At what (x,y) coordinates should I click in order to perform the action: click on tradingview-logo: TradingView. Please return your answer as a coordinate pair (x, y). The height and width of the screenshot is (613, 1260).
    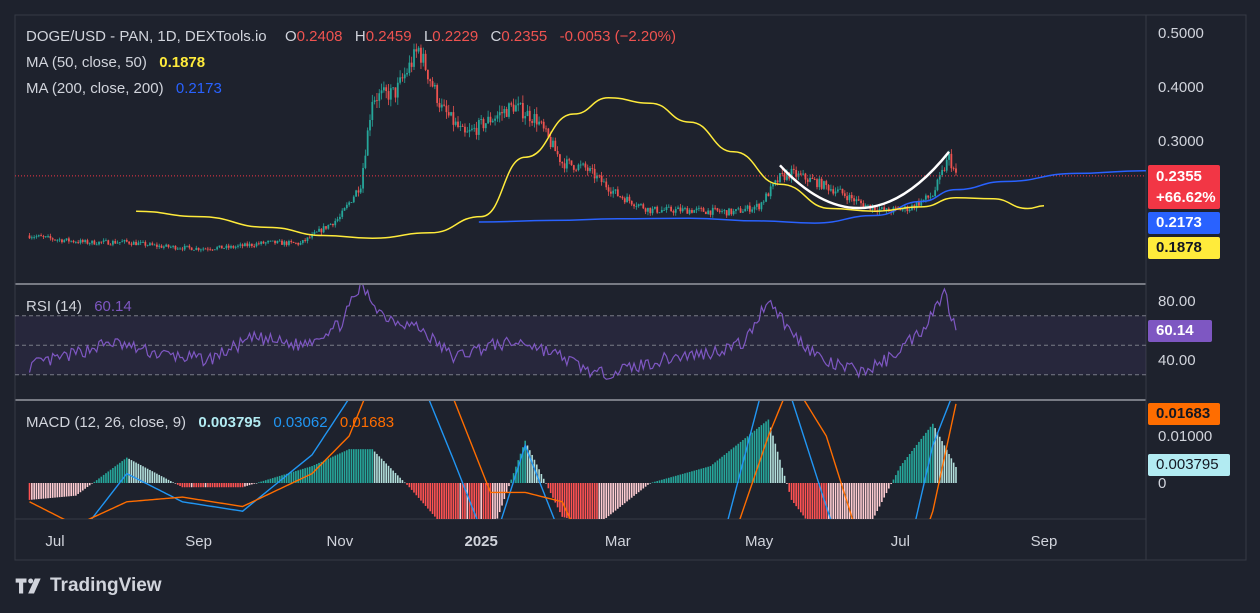
    Looking at the image, I should click on (88, 586).